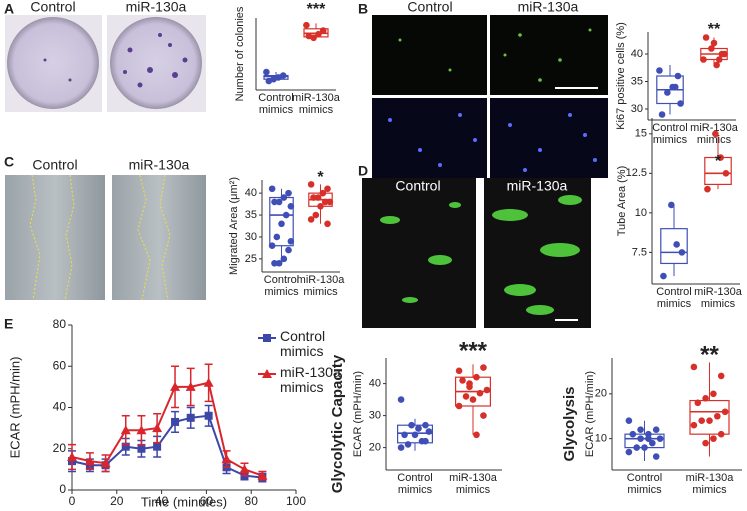 Image resolution: width=747 pixels, height=511 pixels. Describe the element at coordinates (641, 213) in the screenshot. I see `y-tick-label: 10` at that location.